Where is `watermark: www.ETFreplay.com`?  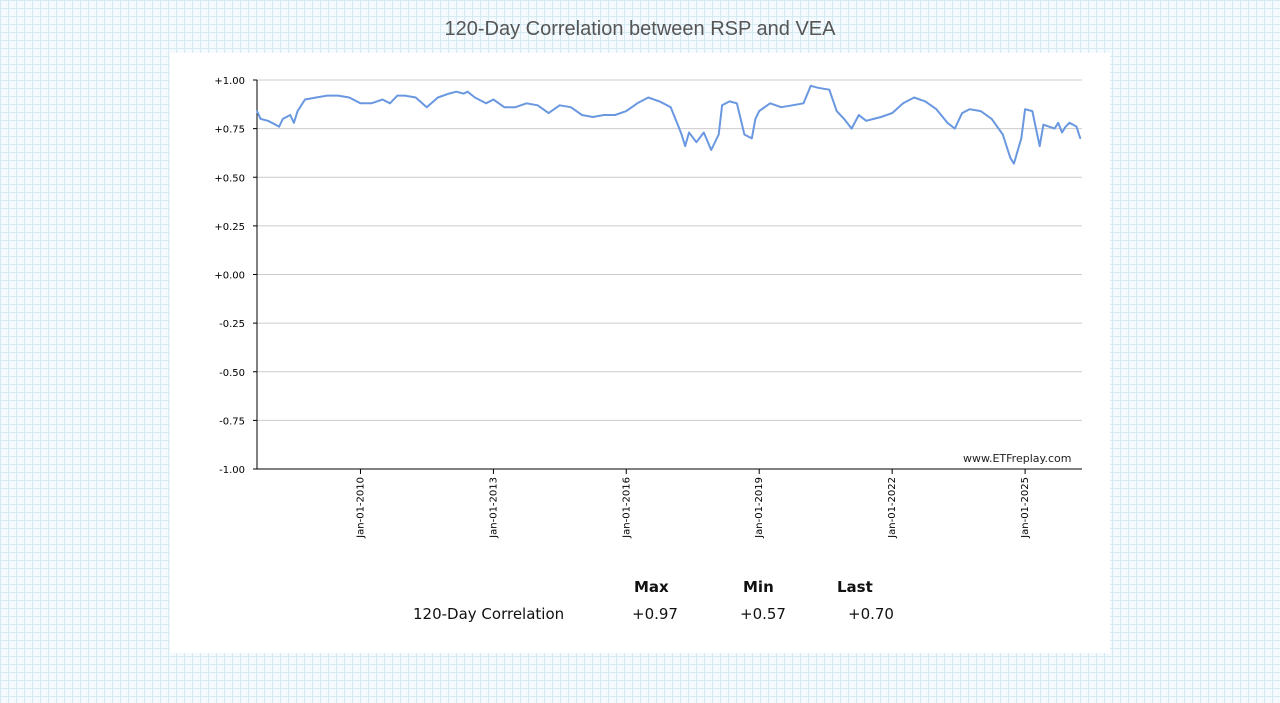
watermark: www.ETFreplay.com is located at coordinates (1017, 458).